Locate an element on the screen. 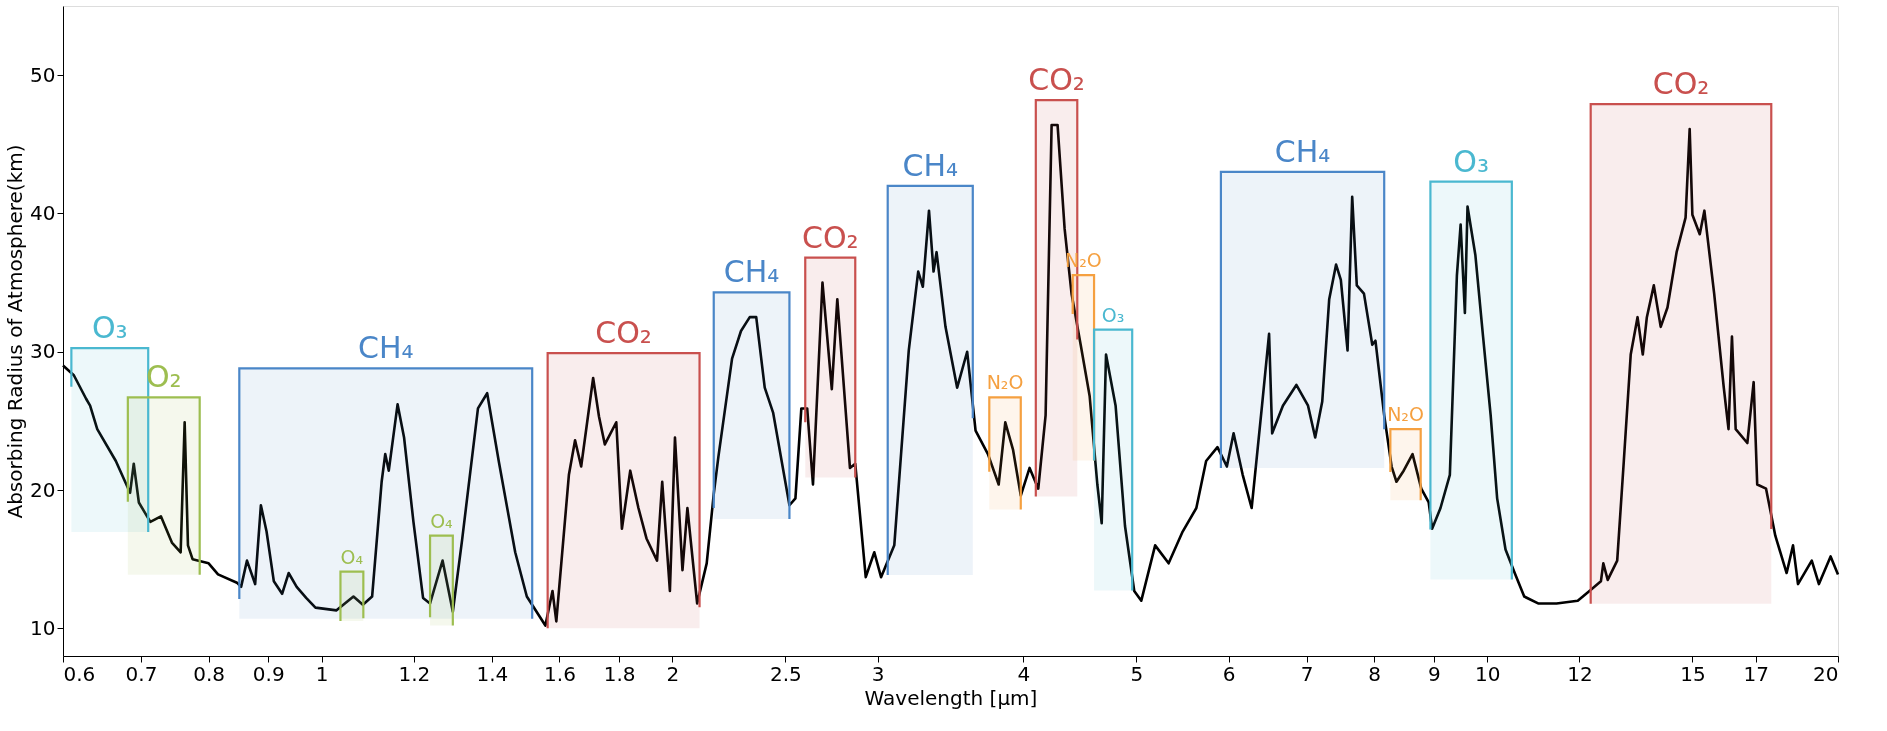 The image size is (1887, 731). x-tick-label: 12 is located at coordinates (1580, 673).